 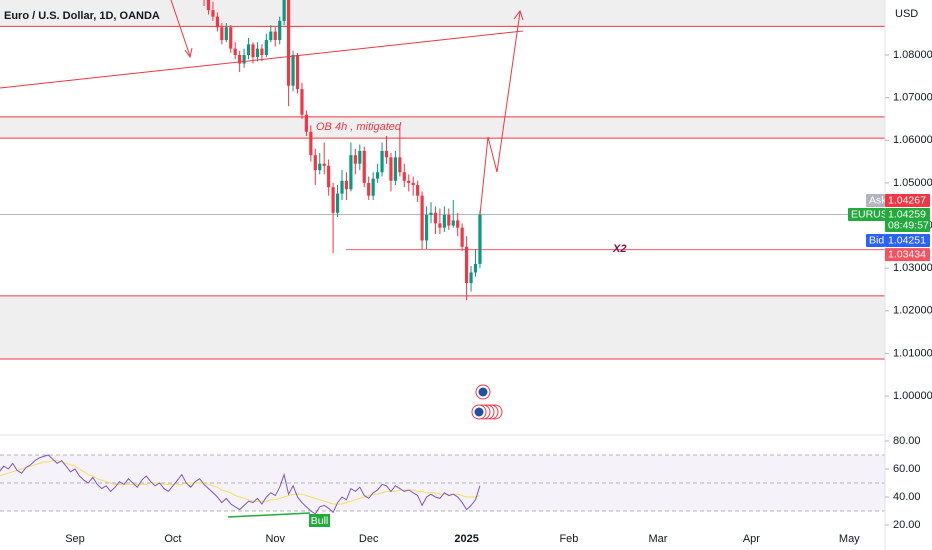 I want to click on x-tick-label: Dec, so click(x=369, y=539).